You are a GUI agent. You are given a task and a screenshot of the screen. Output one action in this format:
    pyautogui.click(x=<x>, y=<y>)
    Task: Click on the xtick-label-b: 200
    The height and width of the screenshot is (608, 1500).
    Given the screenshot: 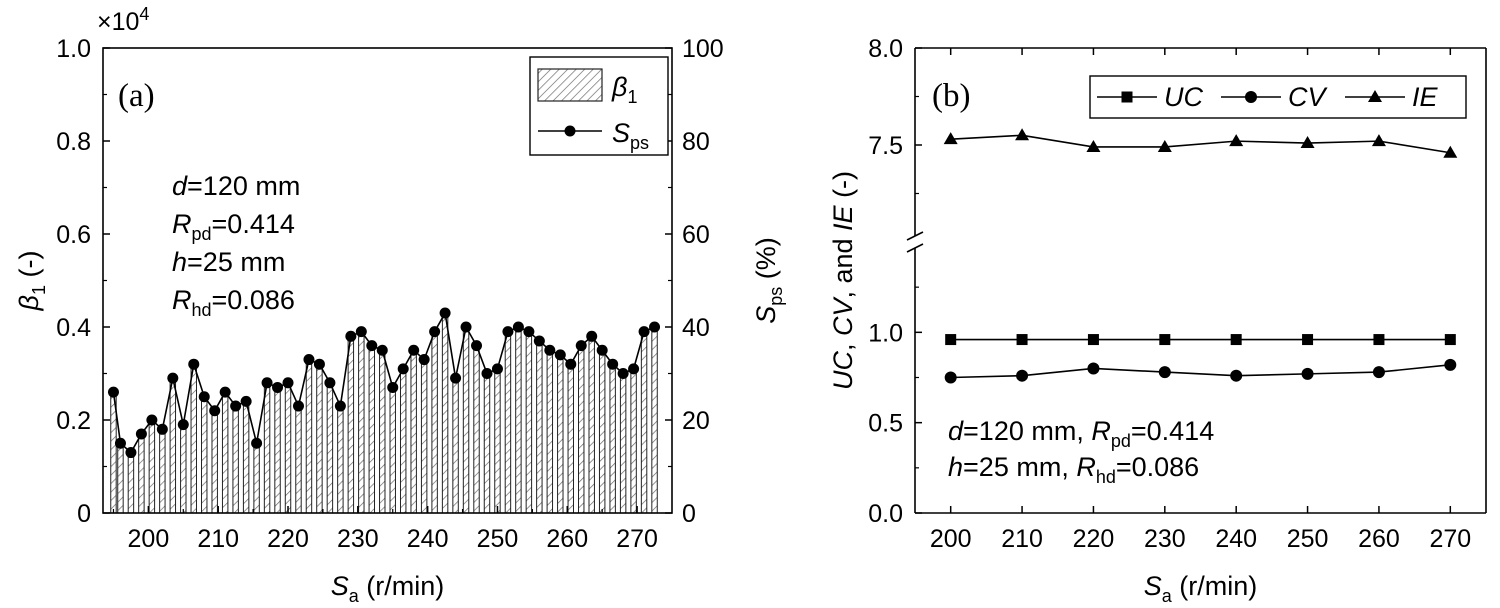 What is the action you would take?
    pyautogui.click(x=951, y=539)
    